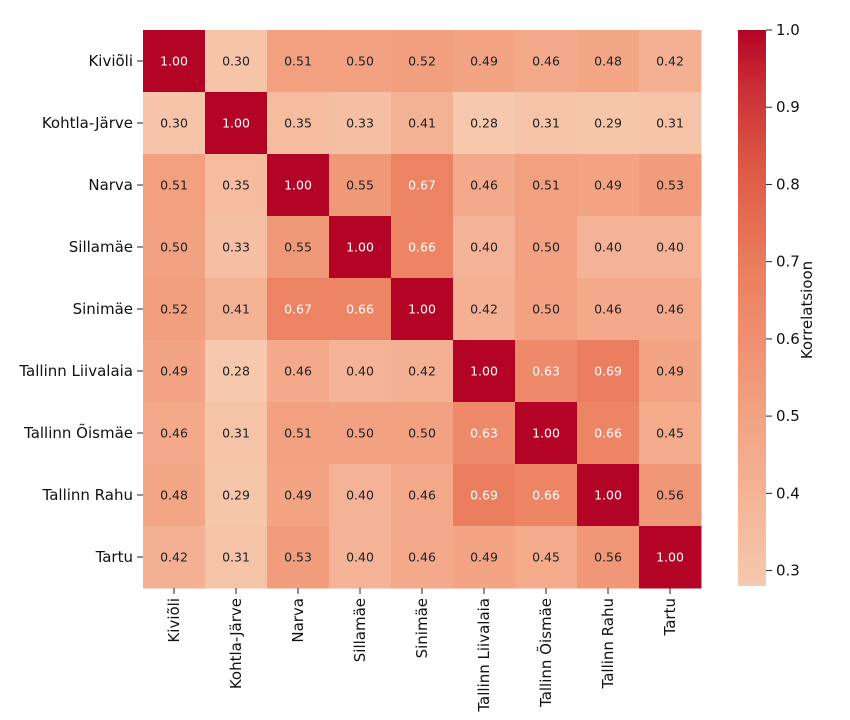 The width and height of the screenshot is (850, 720). I want to click on cell-value-label: 0.56, so click(608, 557).